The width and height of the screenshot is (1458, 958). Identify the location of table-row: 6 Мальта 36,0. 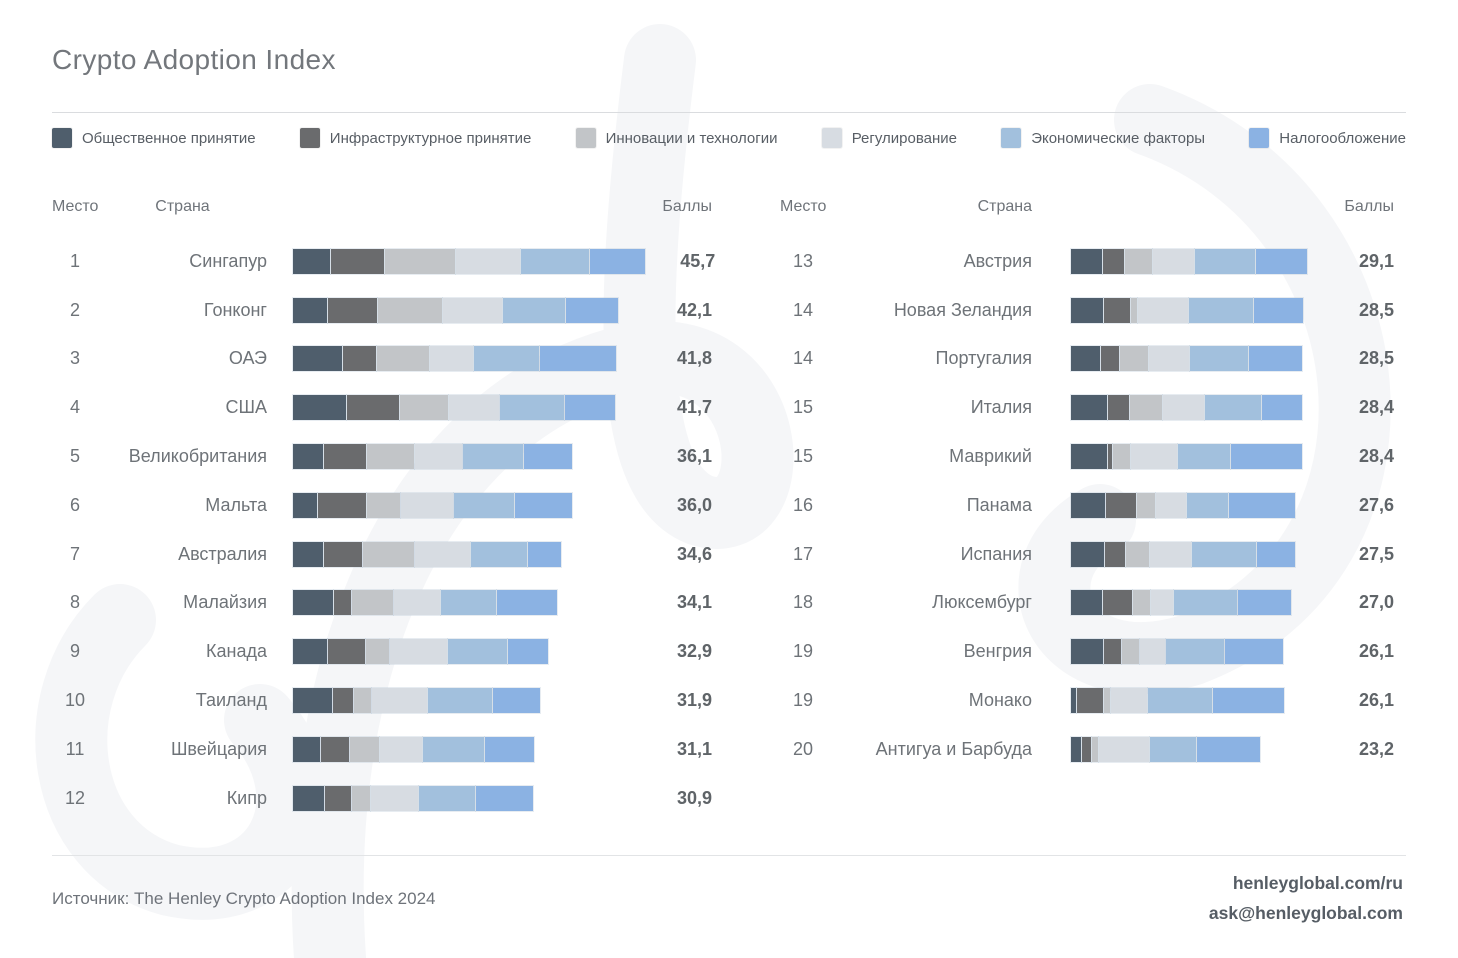
(382, 505).